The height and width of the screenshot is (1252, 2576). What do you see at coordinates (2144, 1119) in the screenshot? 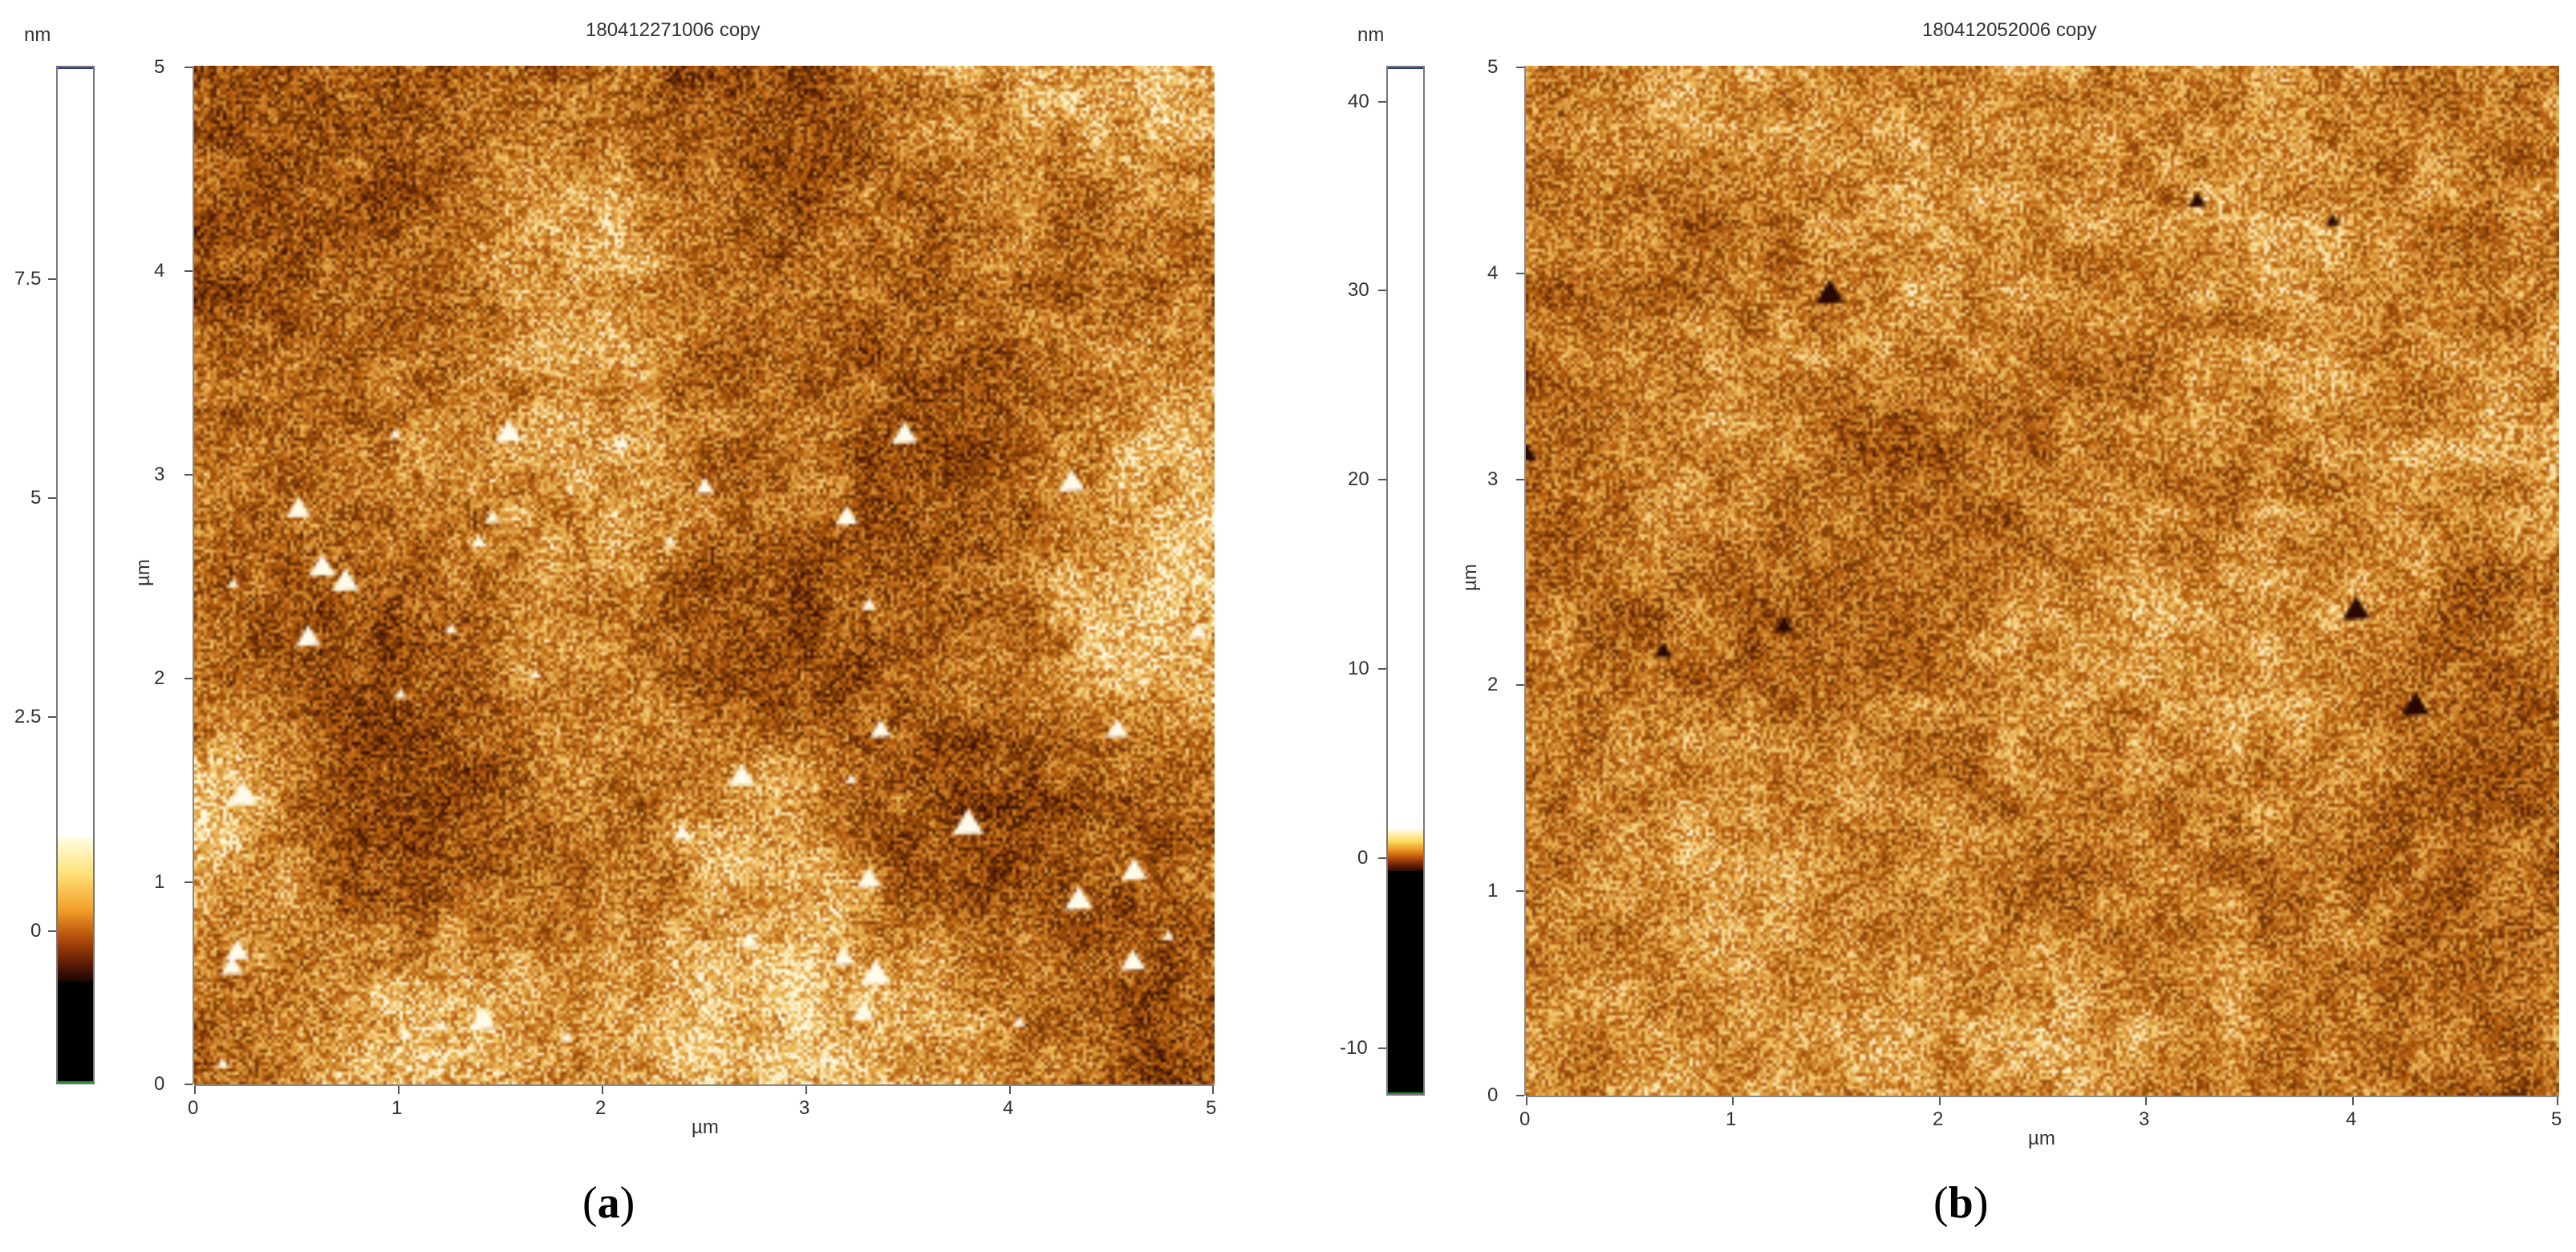
I see `x-tick-label-b-3: 3` at bounding box center [2144, 1119].